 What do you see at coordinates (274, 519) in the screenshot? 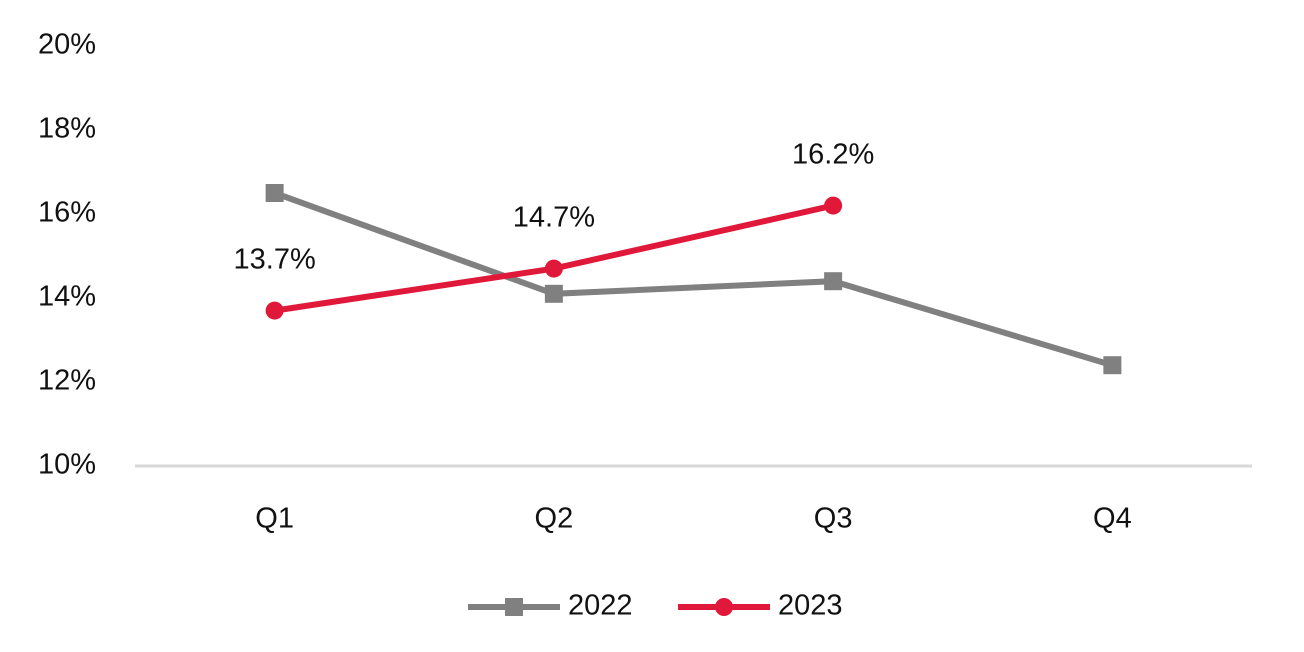
I see `x-tick-label: Q1` at bounding box center [274, 519].